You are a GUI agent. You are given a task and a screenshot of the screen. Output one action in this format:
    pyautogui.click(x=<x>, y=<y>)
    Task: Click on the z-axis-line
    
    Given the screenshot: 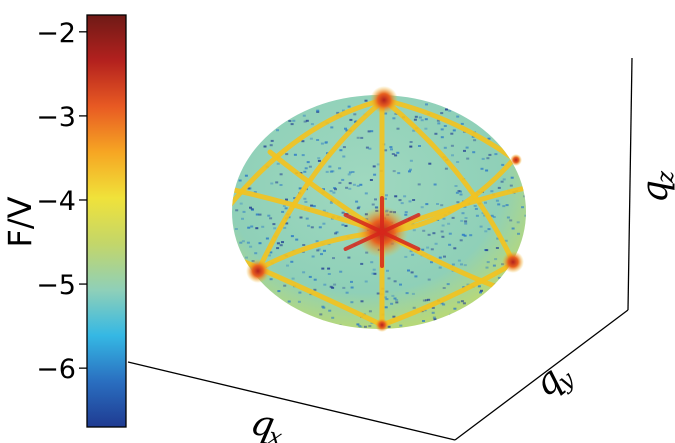 What is the action you would take?
    pyautogui.click(x=630, y=184)
    